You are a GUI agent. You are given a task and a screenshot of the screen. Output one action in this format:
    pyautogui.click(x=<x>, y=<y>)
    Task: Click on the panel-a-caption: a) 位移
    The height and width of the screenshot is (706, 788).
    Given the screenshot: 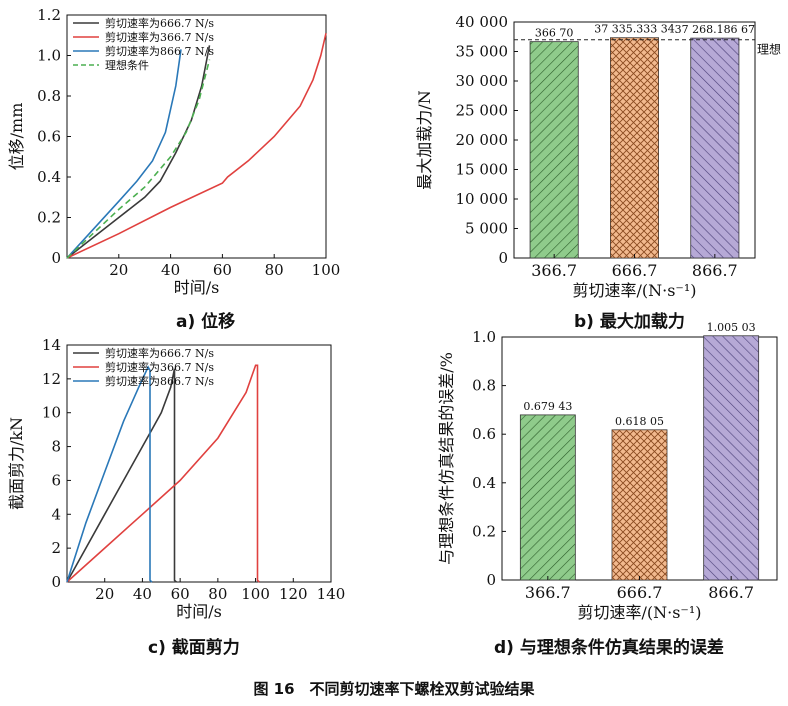 What is the action you would take?
    pyautogui.click(x=206, y=322)
    